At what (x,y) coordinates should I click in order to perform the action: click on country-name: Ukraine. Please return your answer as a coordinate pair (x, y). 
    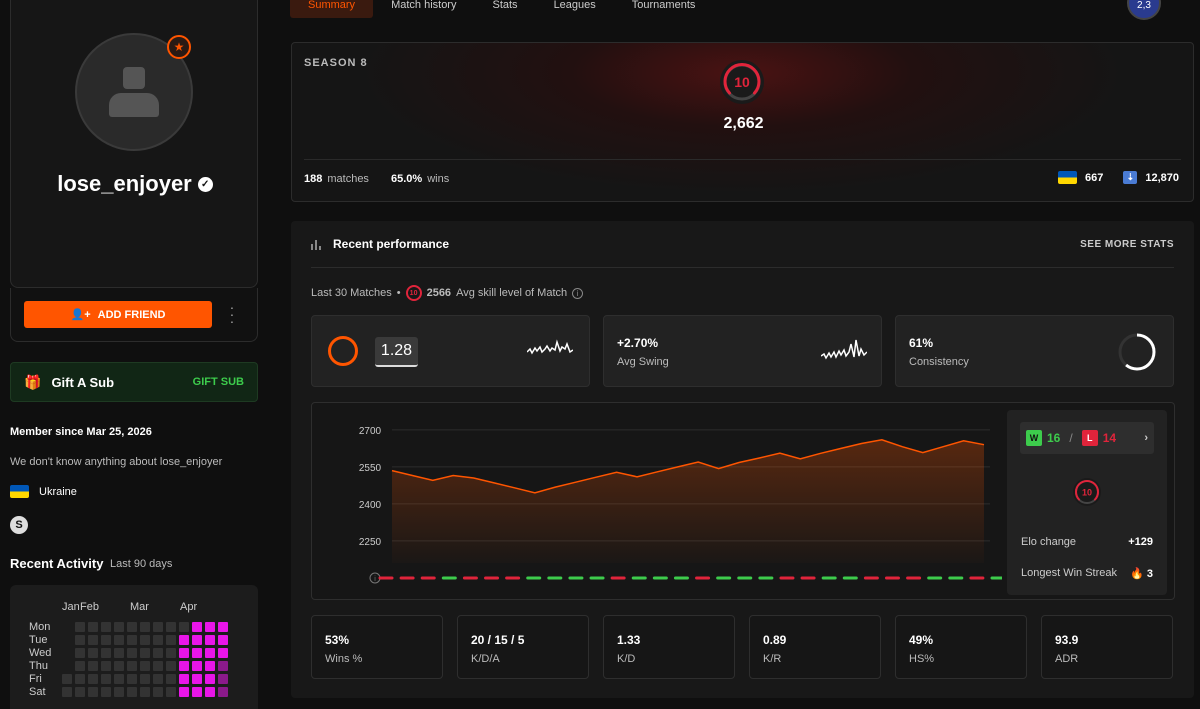
    Looking at the image, I should click on (58, 491).